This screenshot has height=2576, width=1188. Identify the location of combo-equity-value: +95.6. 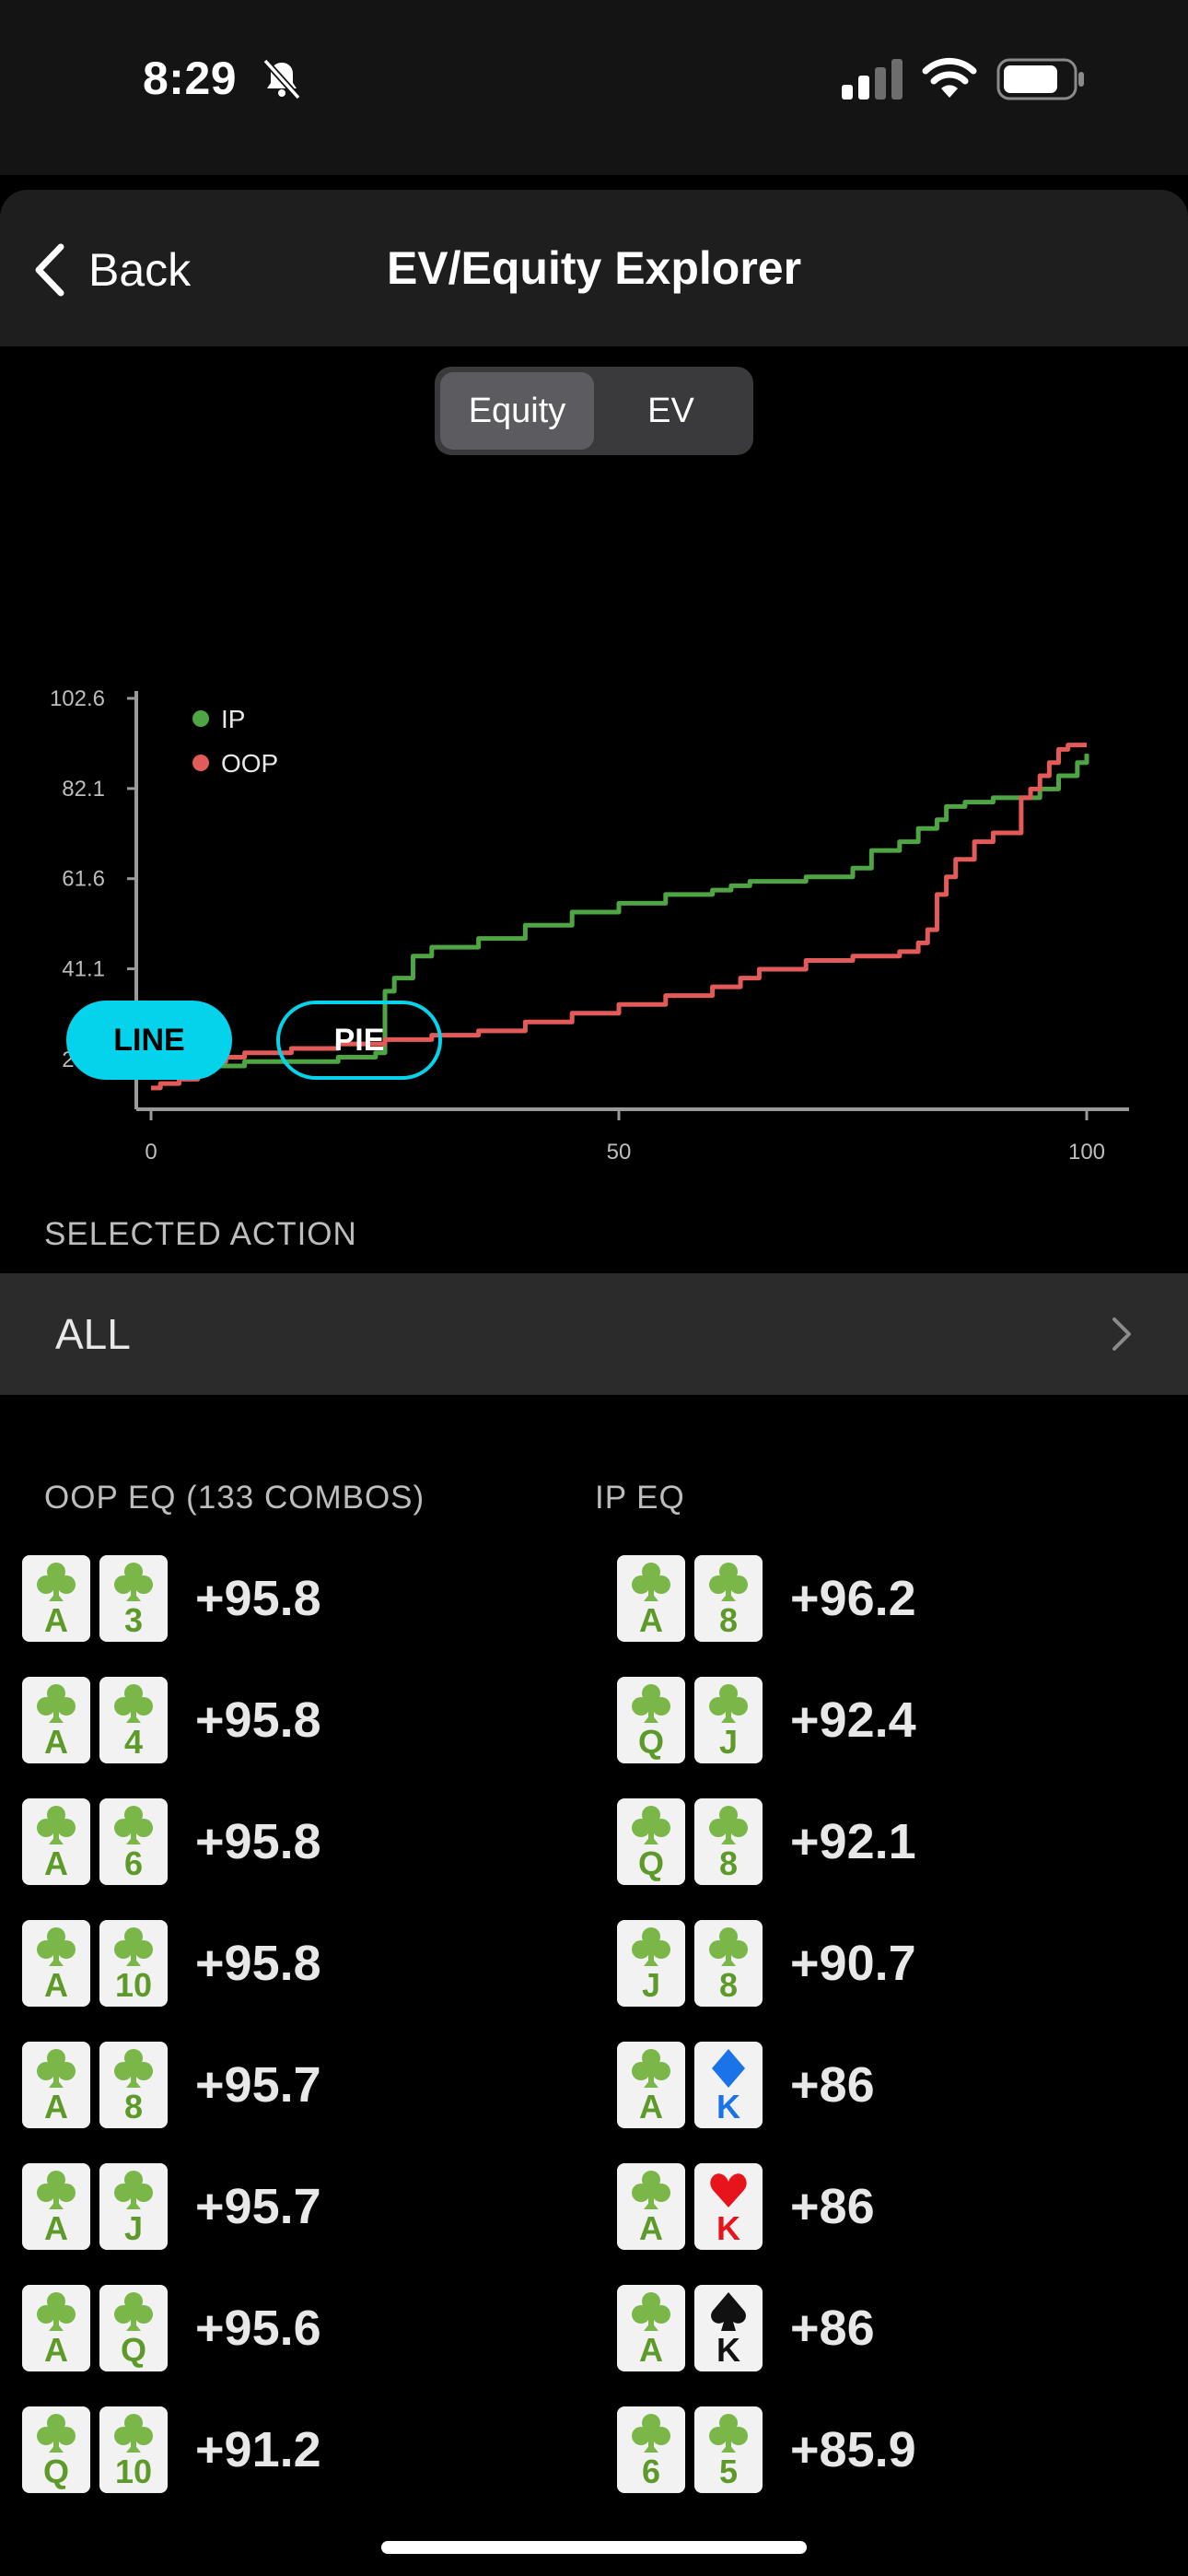
(258, 2328).